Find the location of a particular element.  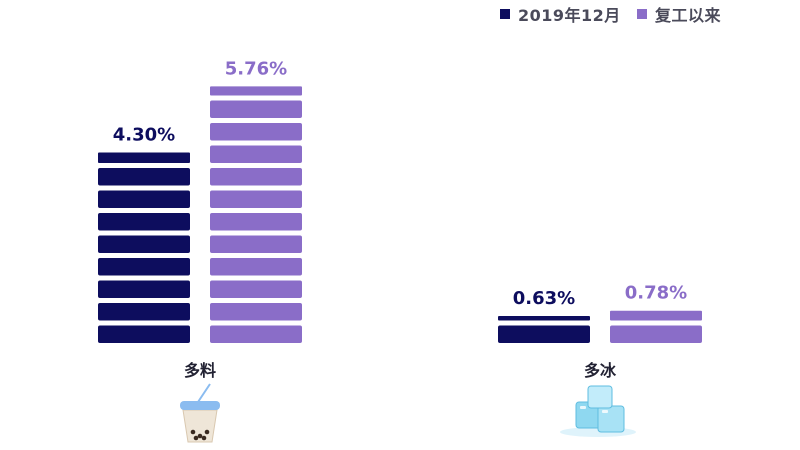

legend-item-series-1: 2019年12月 is located at coordinates (560, 14).